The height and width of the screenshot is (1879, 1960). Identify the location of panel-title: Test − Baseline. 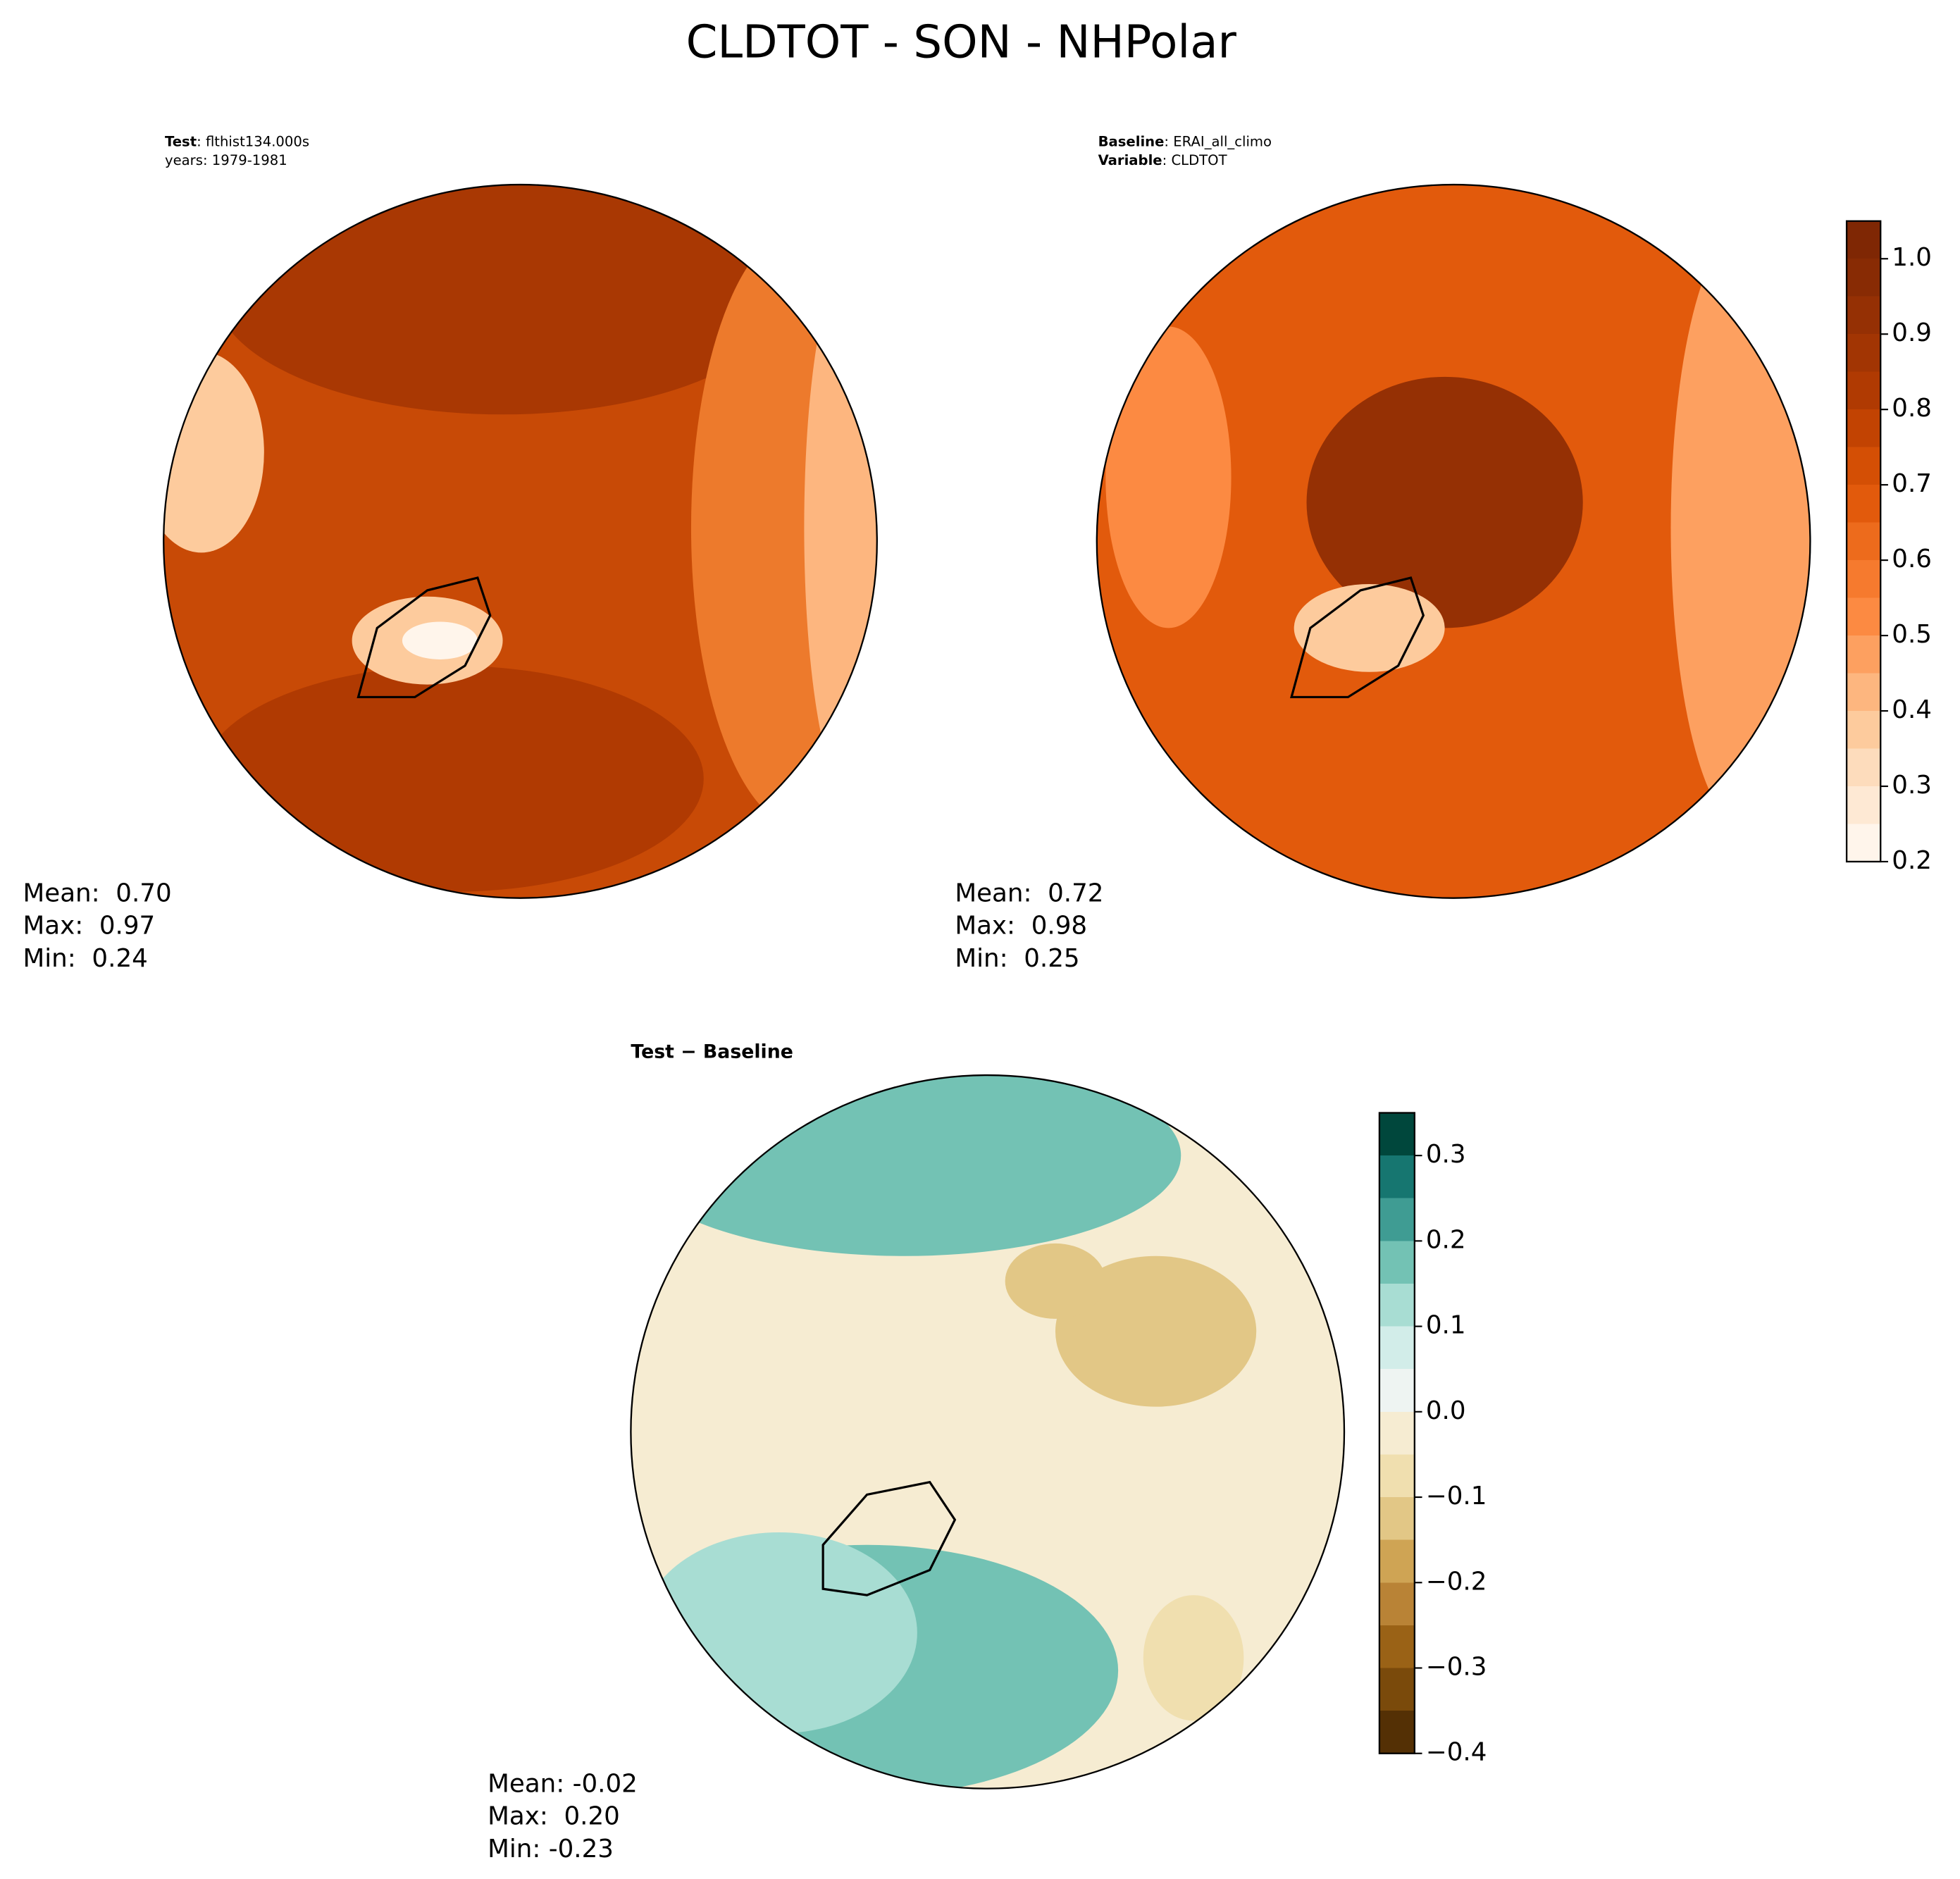
(712, 1051).